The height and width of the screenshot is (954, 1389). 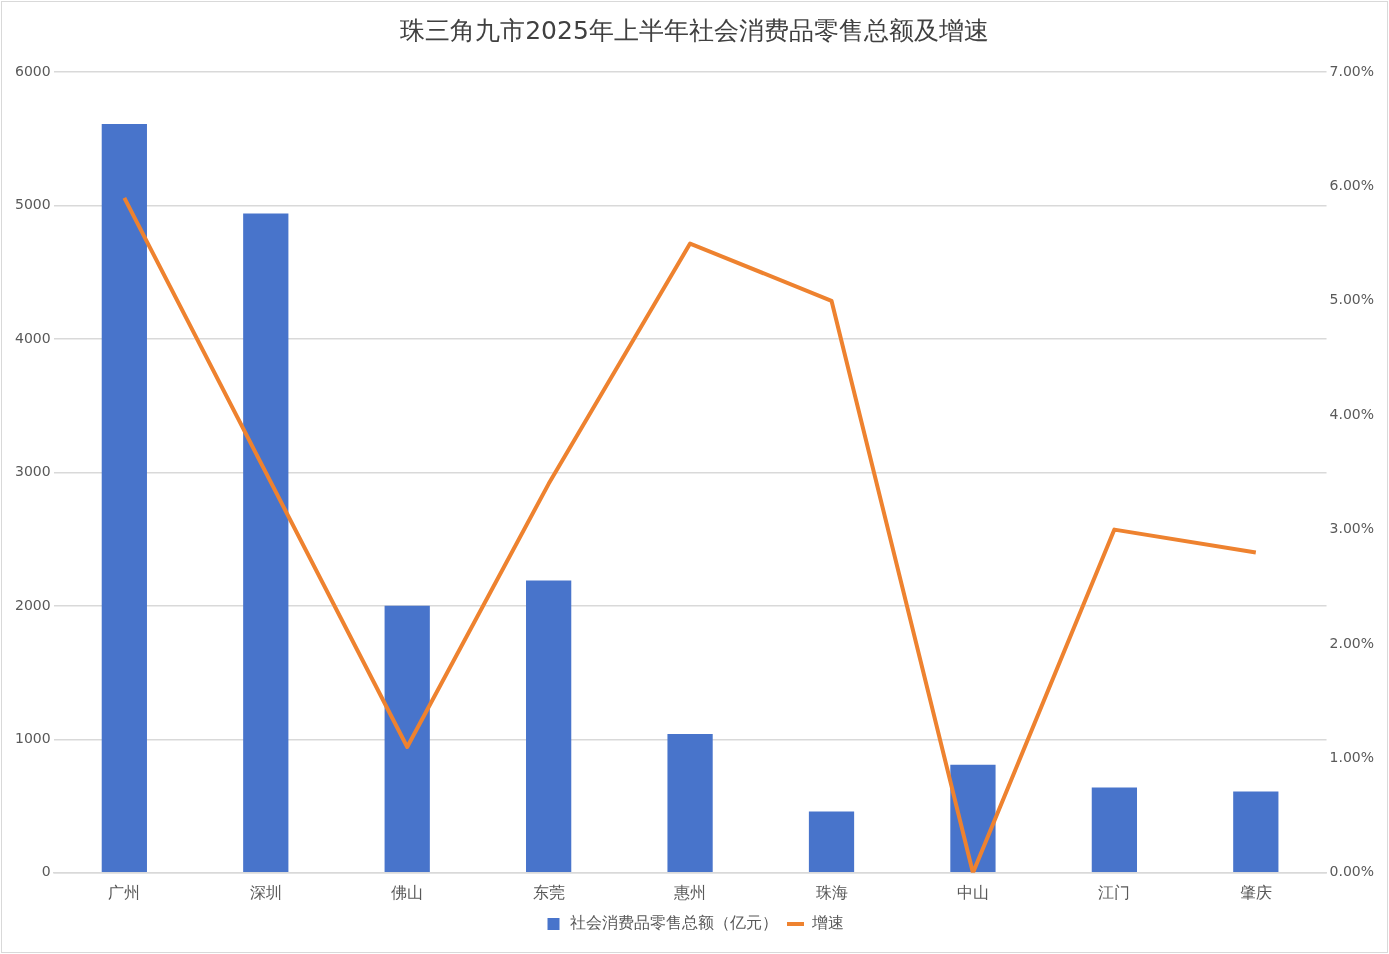 I want to click on x-tick-label: 东莞, so click(x=548, y=892).